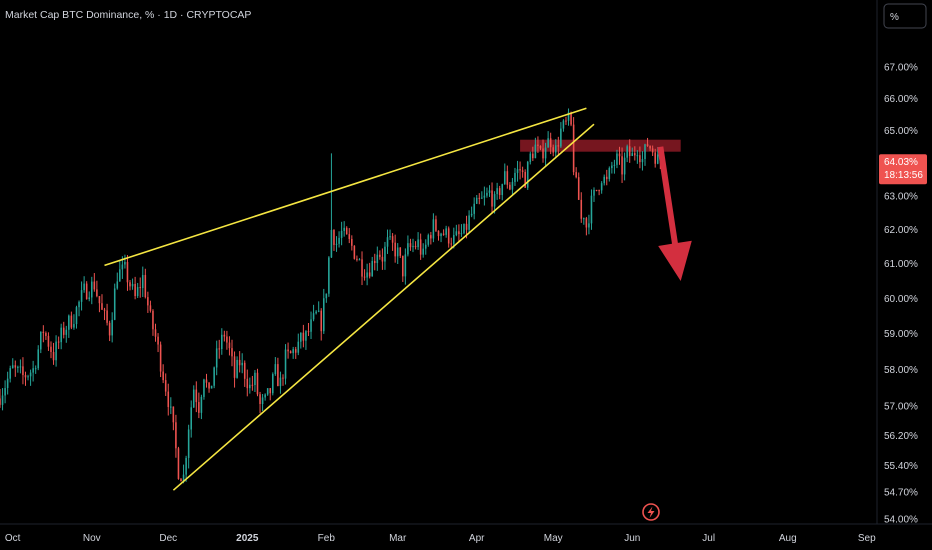 This screenshot has height=550, width=932. I want to click on lightning-icon-bolt, so click(651, 512).